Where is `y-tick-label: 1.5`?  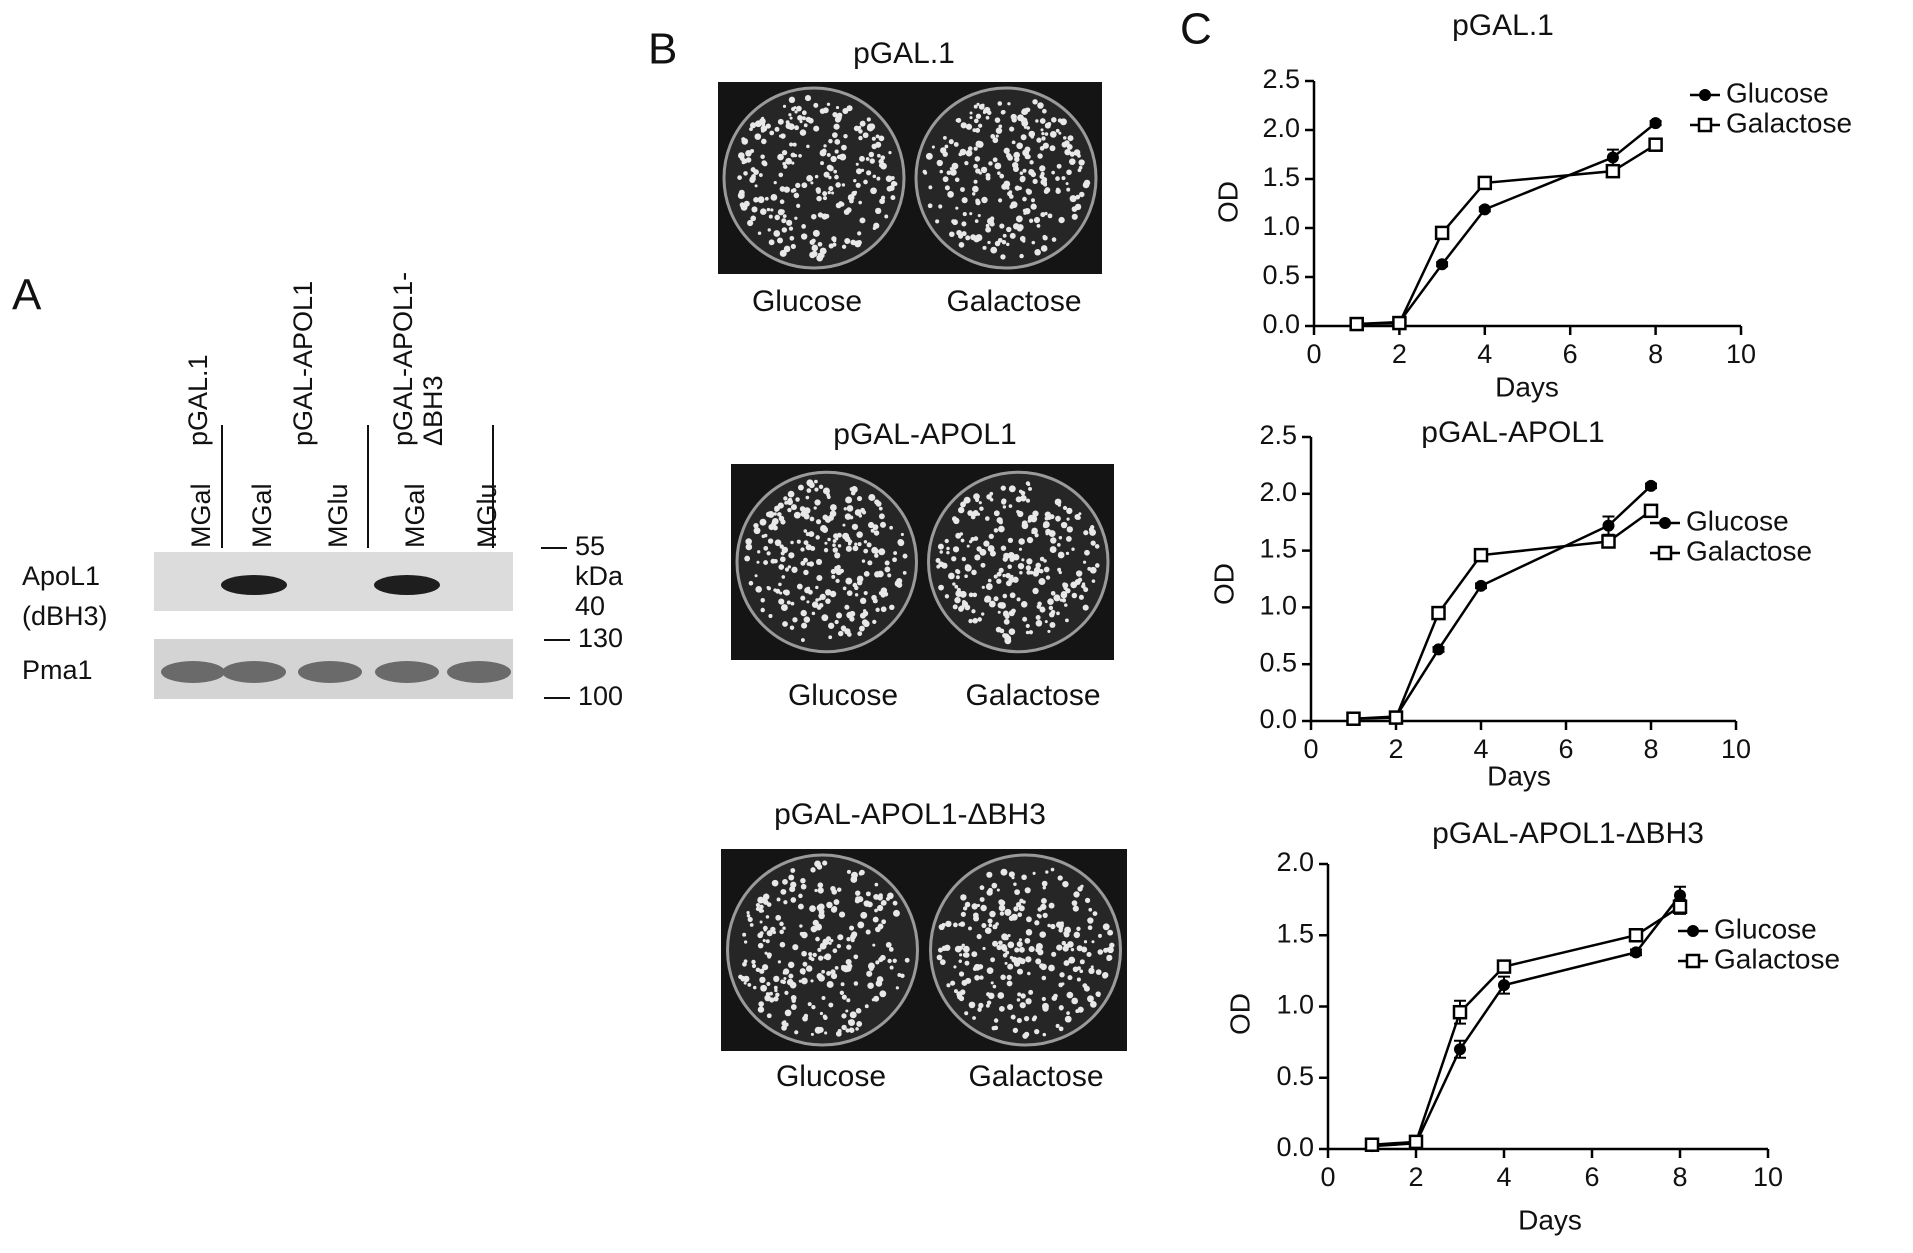
y-tick-label: 1.5 is located at coordinates (1281, 177).